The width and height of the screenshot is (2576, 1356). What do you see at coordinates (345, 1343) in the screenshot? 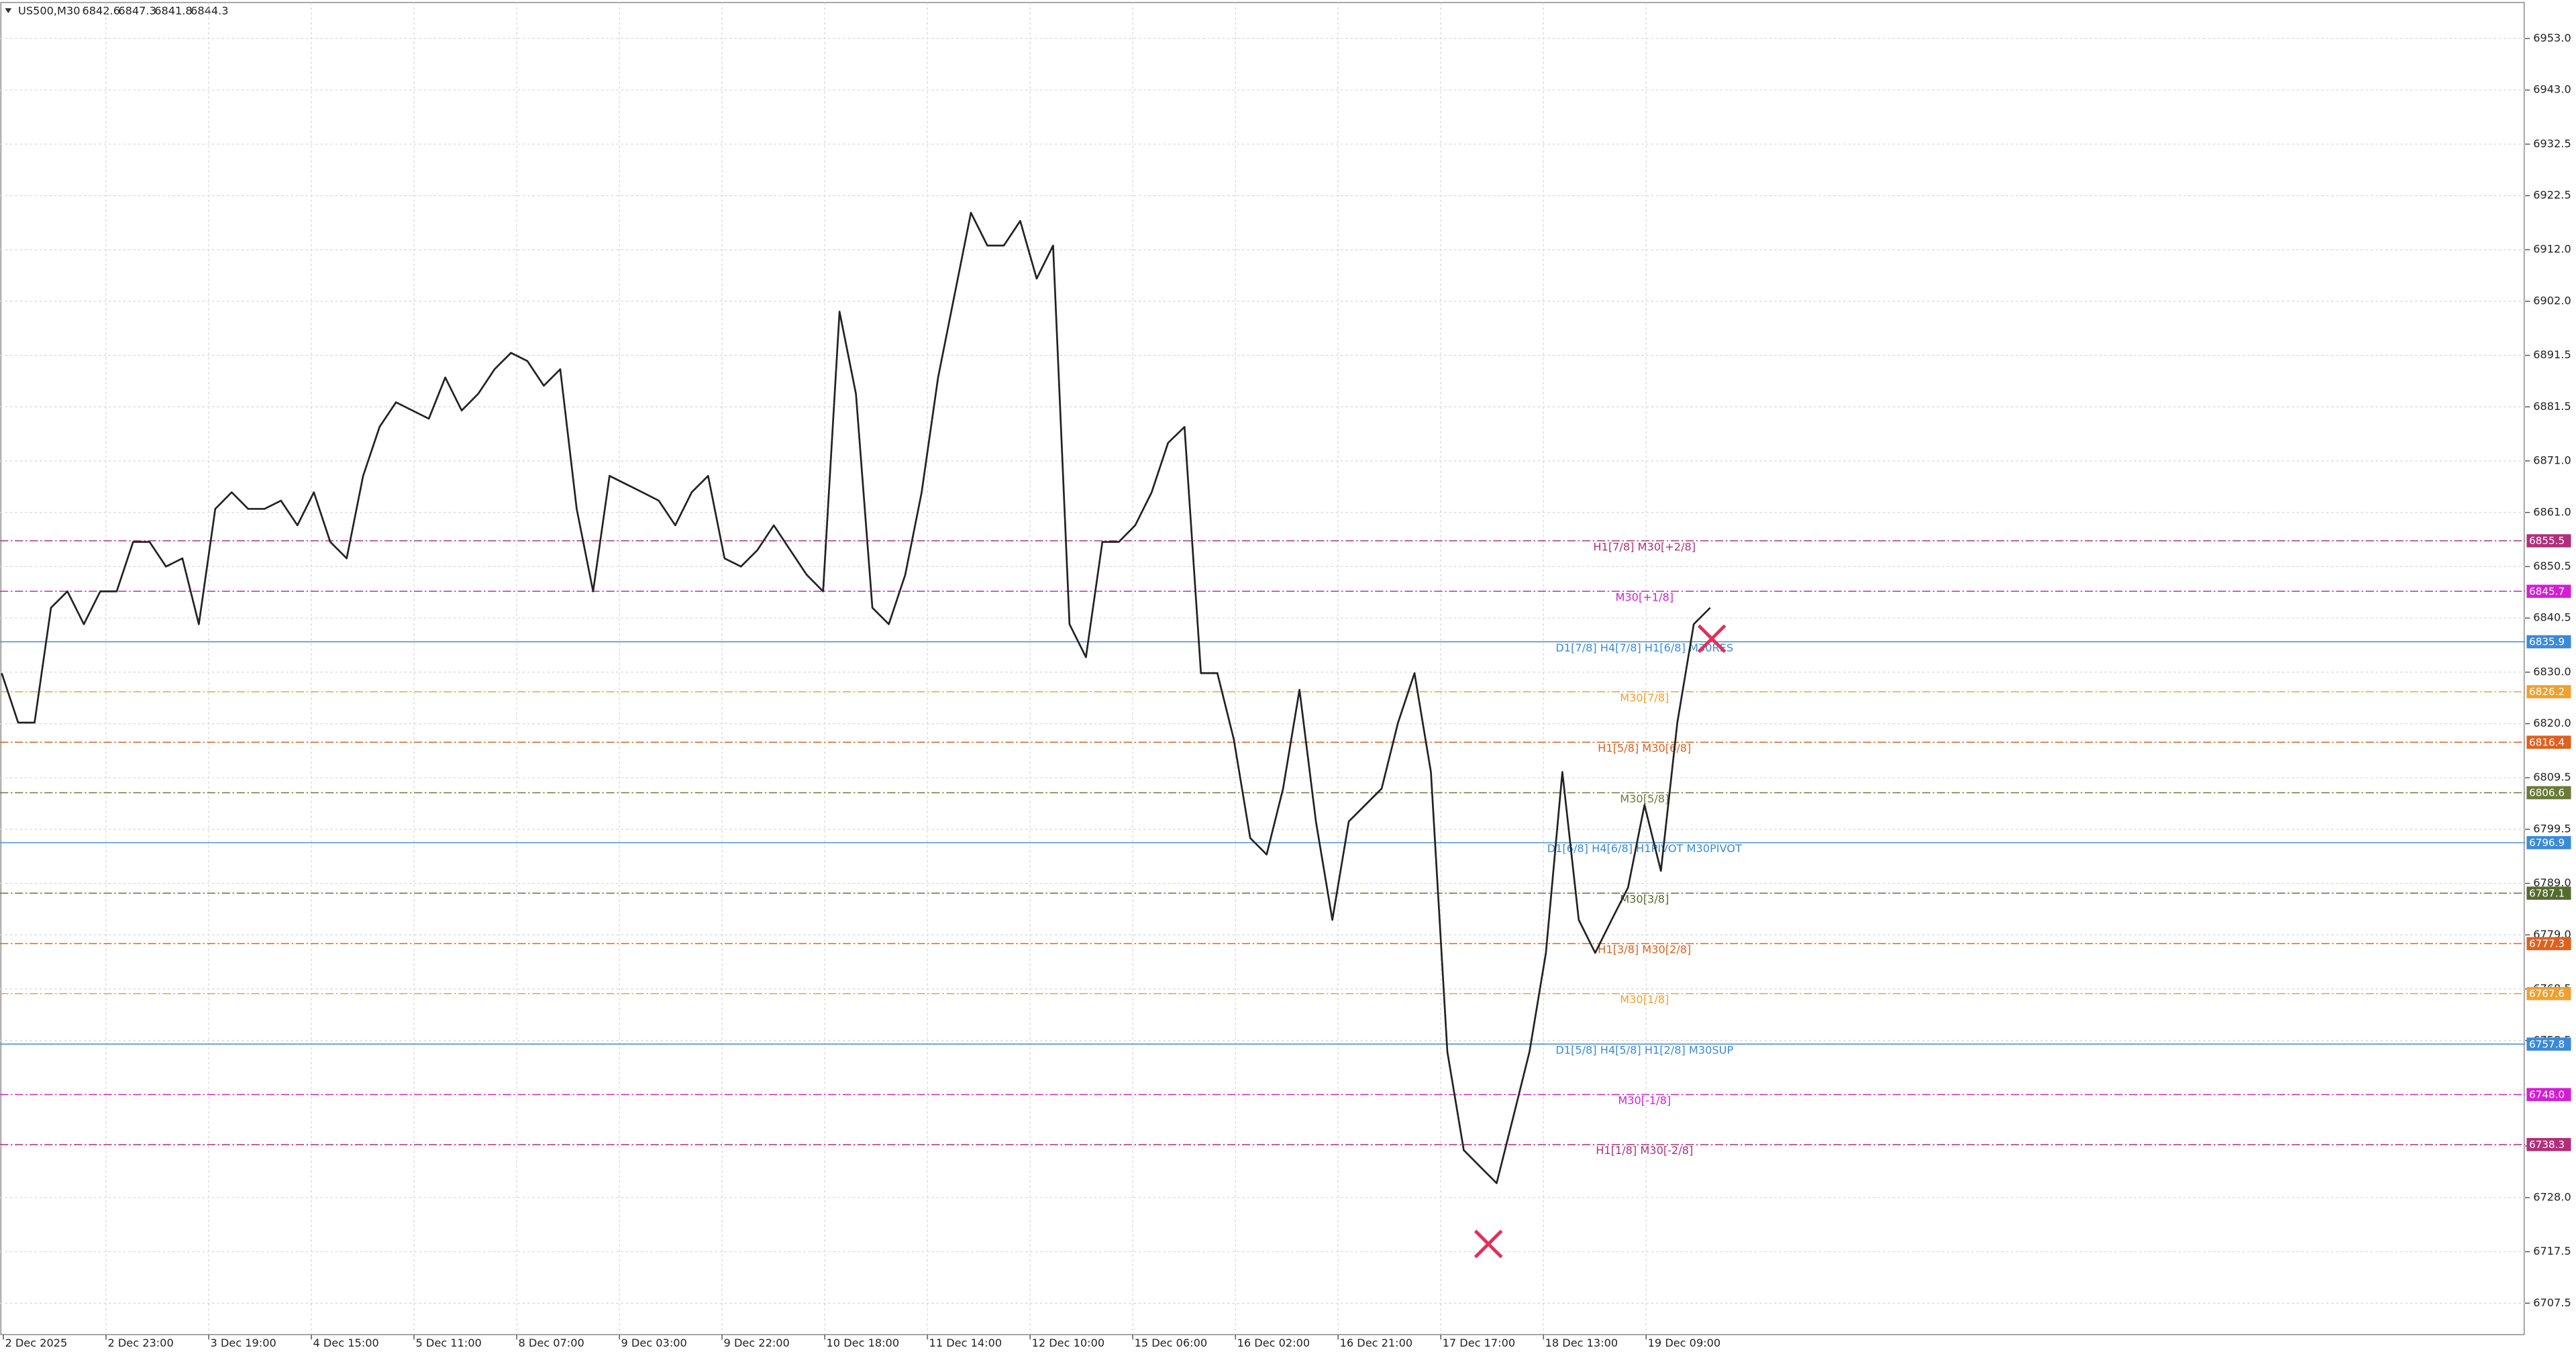
I see `x-tick-label: 4 Dec 15:00` at bounding box center [345, 1343].